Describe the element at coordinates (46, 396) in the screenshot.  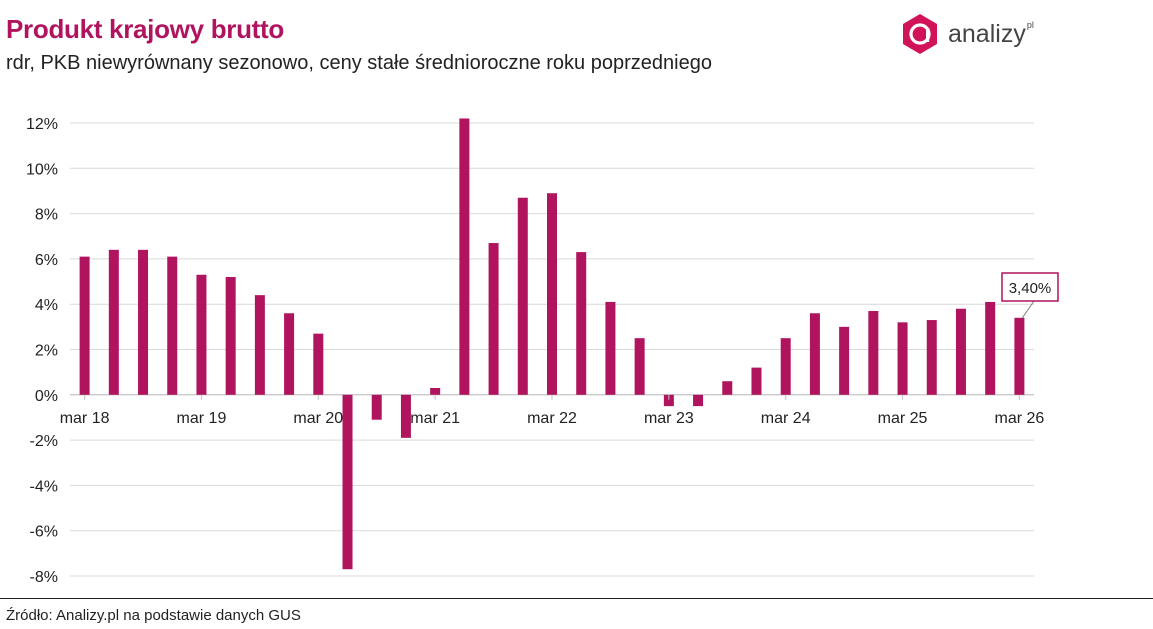
I see `y-tick-label: 0%` at that location.